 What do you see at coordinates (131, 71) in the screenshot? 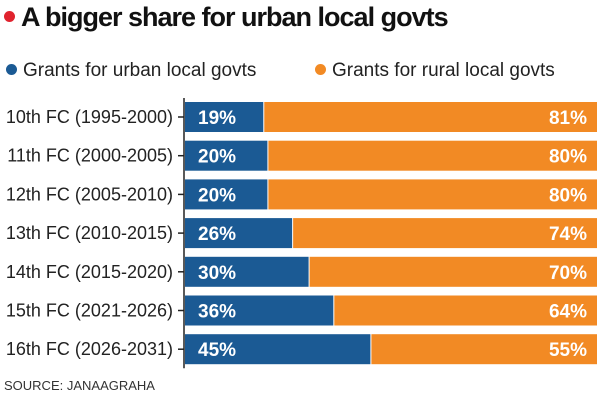
I see `legend-urban: Grants for urban local govts` at bounding box center [131, 71].